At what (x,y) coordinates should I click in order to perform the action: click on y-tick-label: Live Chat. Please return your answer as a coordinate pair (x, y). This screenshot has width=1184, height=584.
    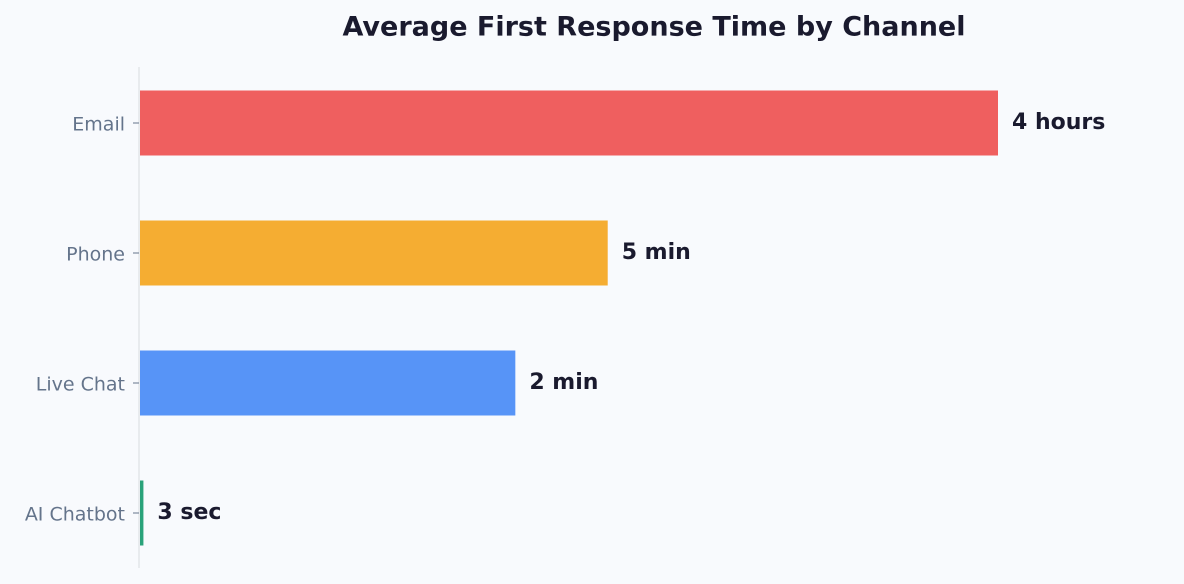
    Looking at the image, I should click on (80, 385).